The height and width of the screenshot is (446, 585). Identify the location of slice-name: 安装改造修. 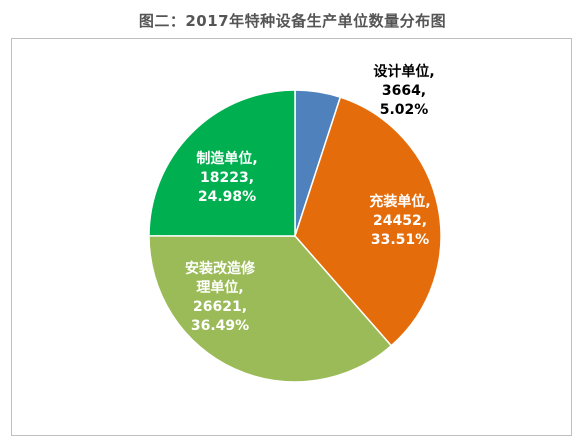
(220, 268).